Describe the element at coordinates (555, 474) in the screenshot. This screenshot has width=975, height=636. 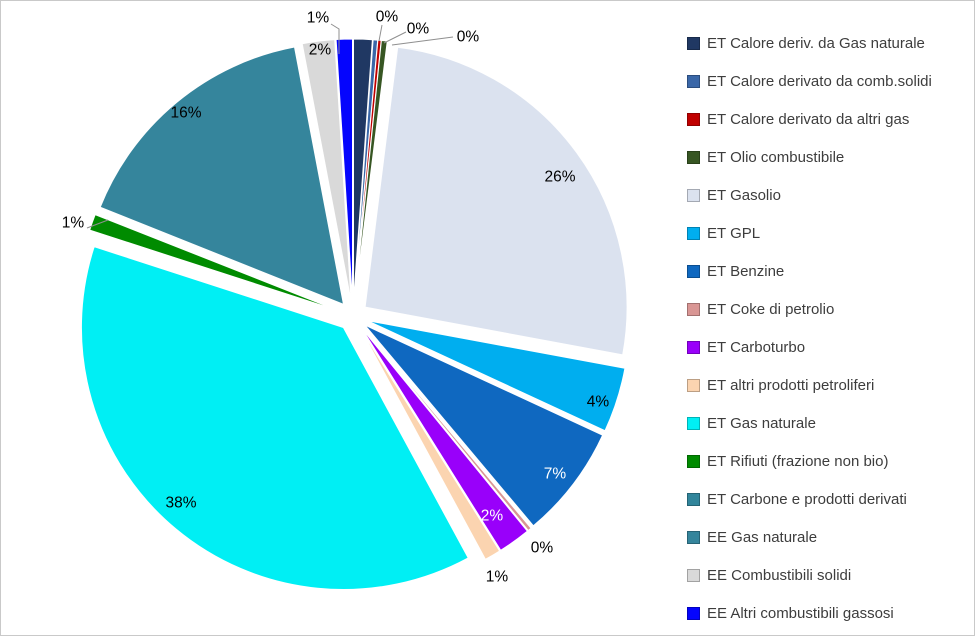
I see `slice-data-label-et-benzine: 7%` at that location.